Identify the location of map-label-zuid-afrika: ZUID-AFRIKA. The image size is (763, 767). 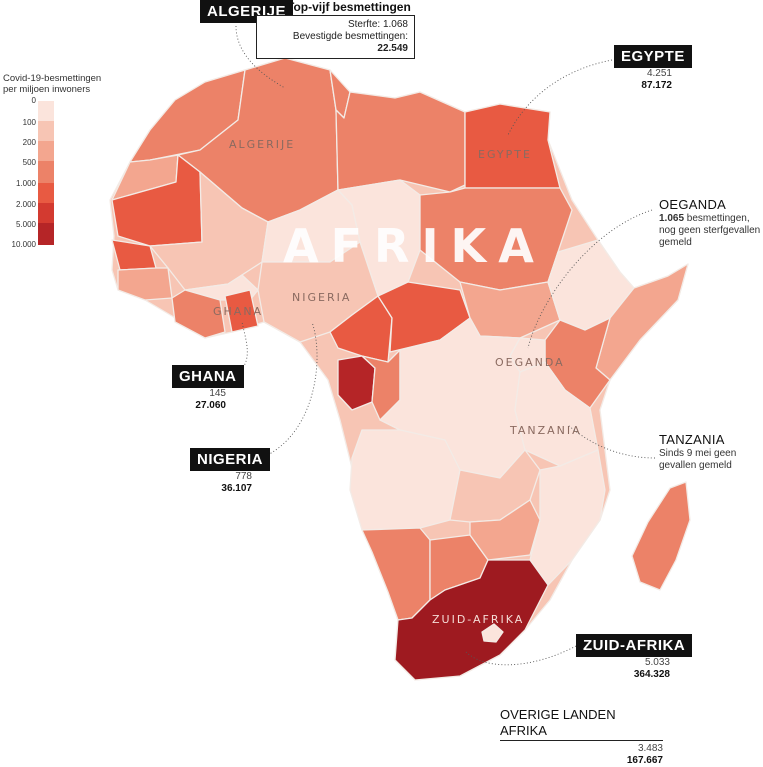
(478, 619).